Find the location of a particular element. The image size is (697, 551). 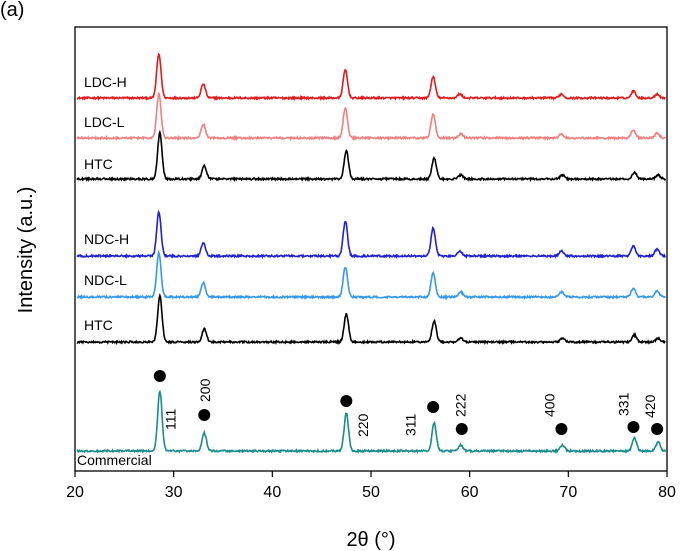

hkl-labels: 111 200 220 311 222 400 331 420 is located at coordinates (411, 407).